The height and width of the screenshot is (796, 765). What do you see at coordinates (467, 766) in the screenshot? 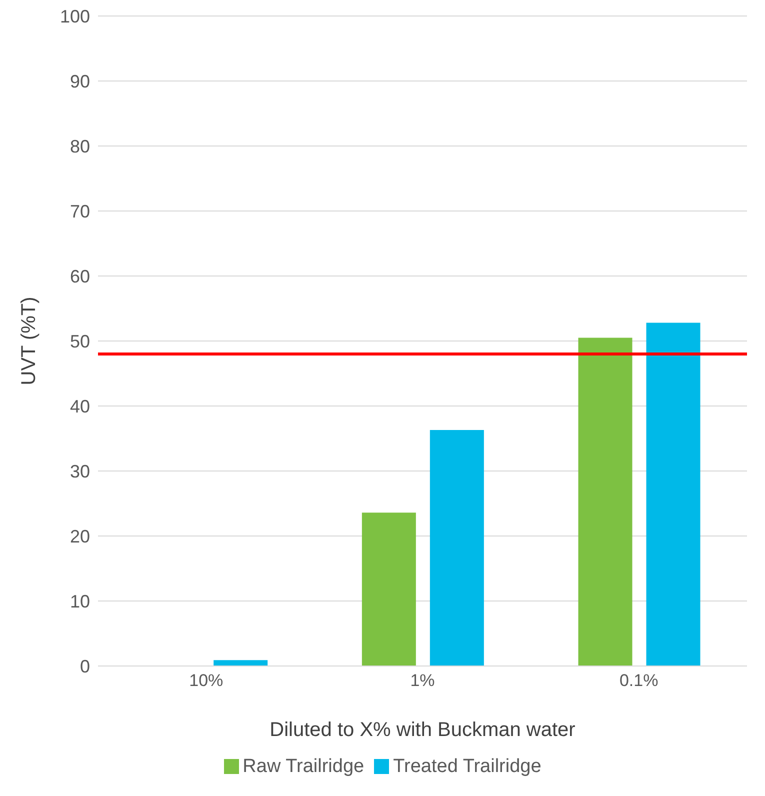
I see `legend-label: Treated Trailridge` at bounding box center [467, 766].